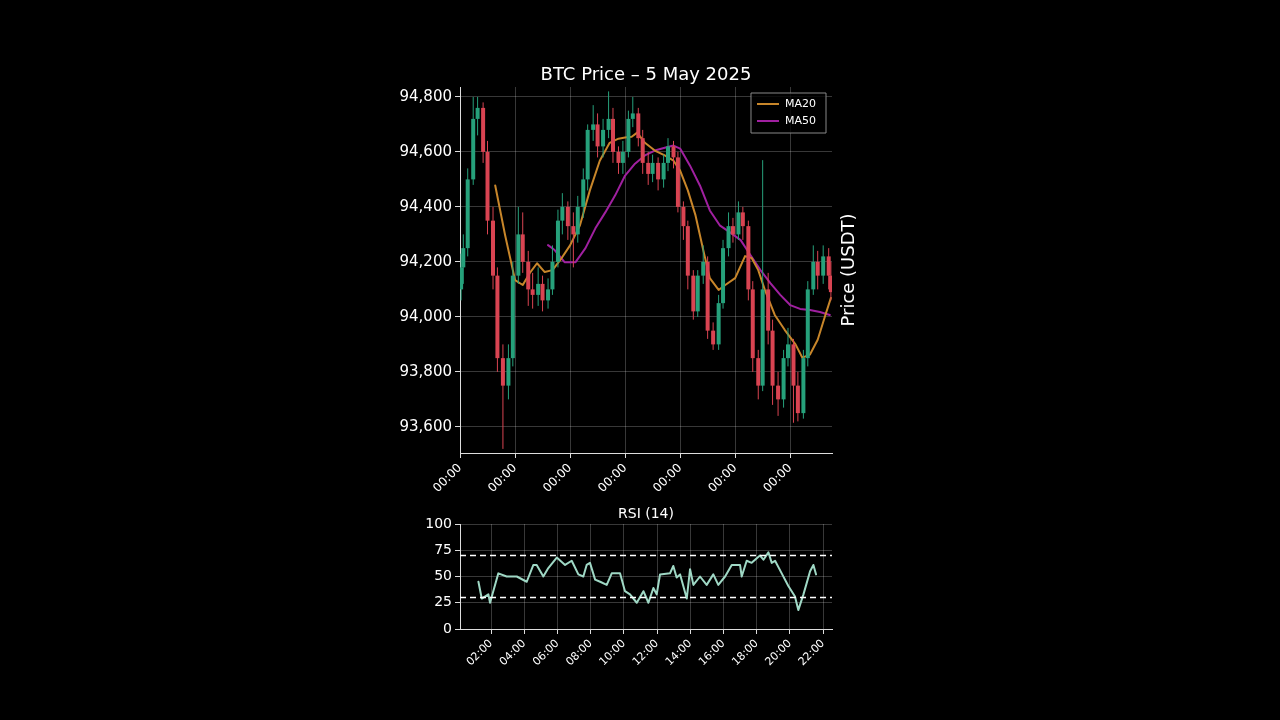 The width and height of the screenshot is (1280, 720). Describe the element at coordinates (443, 575) in the screenshot. I see `y-tick-label: 50` at that location.